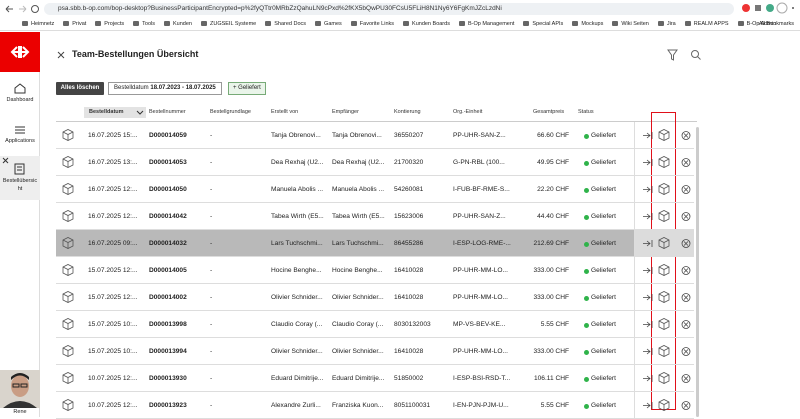  Describe the element at coordinates (468, 112) in the screenshot. I see `column-header: Org.-Einheit` at that location.